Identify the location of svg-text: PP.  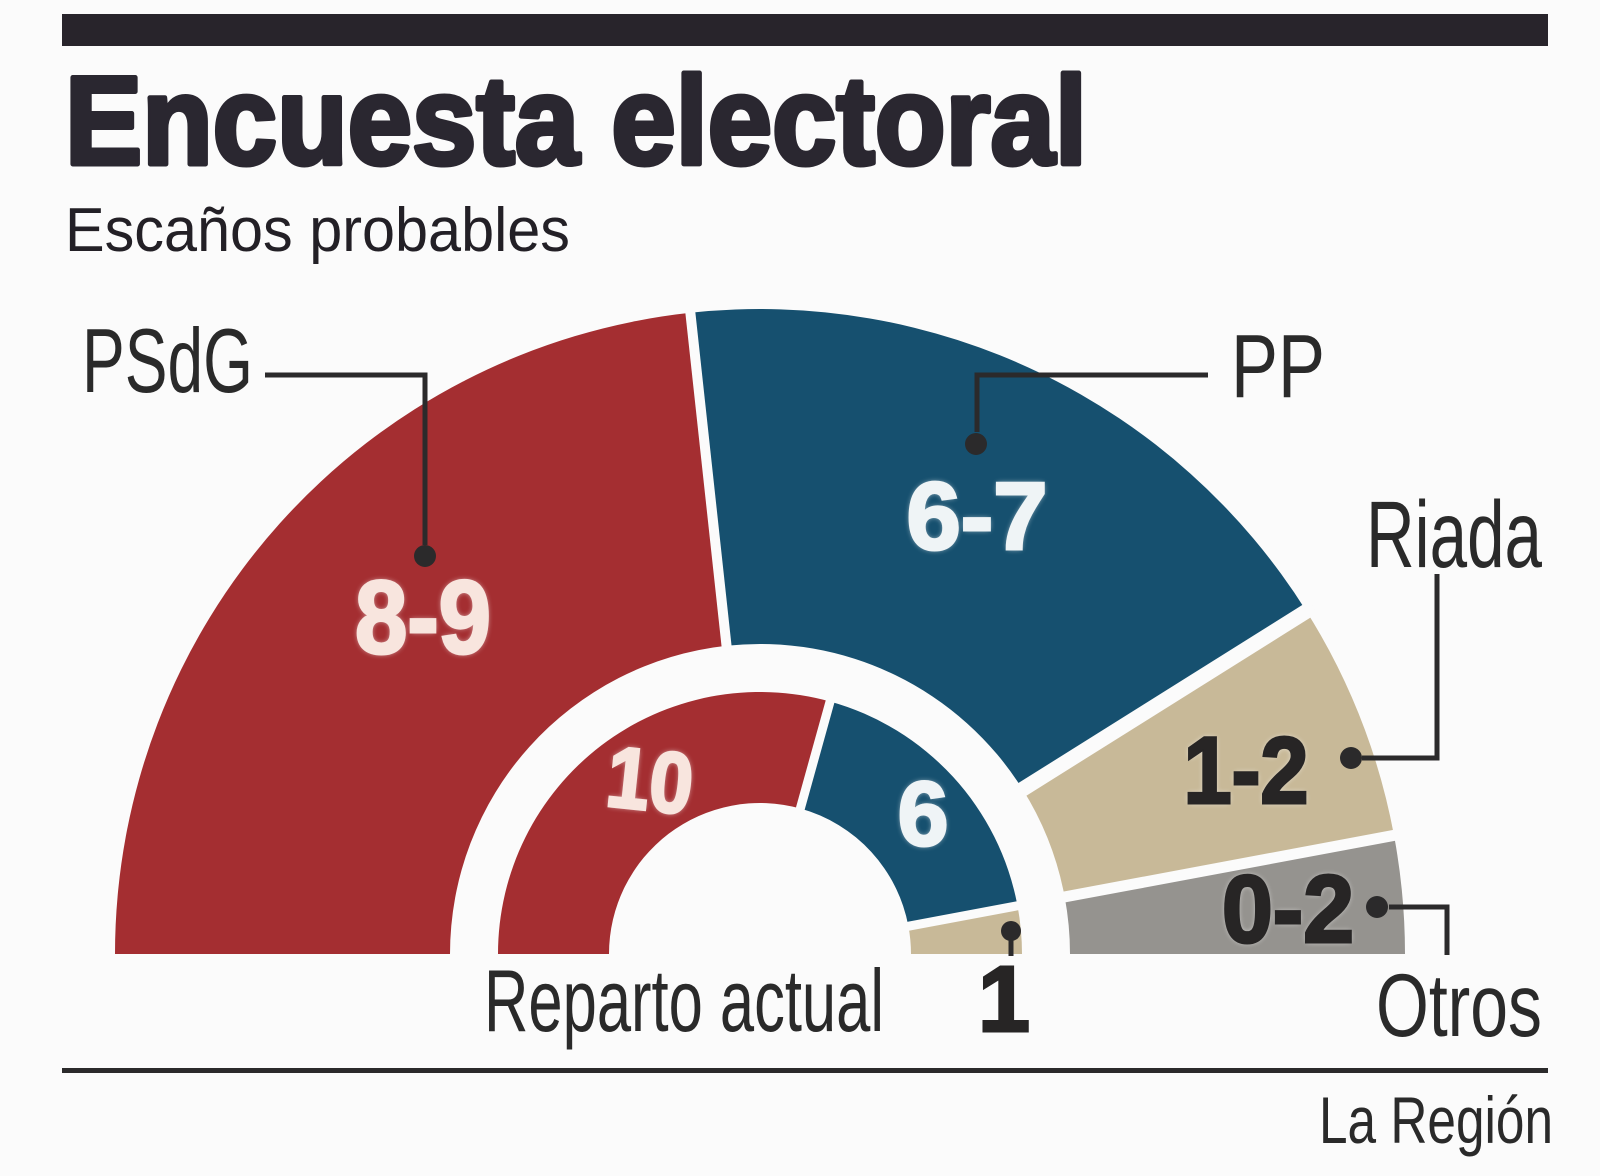
(1278, 367).